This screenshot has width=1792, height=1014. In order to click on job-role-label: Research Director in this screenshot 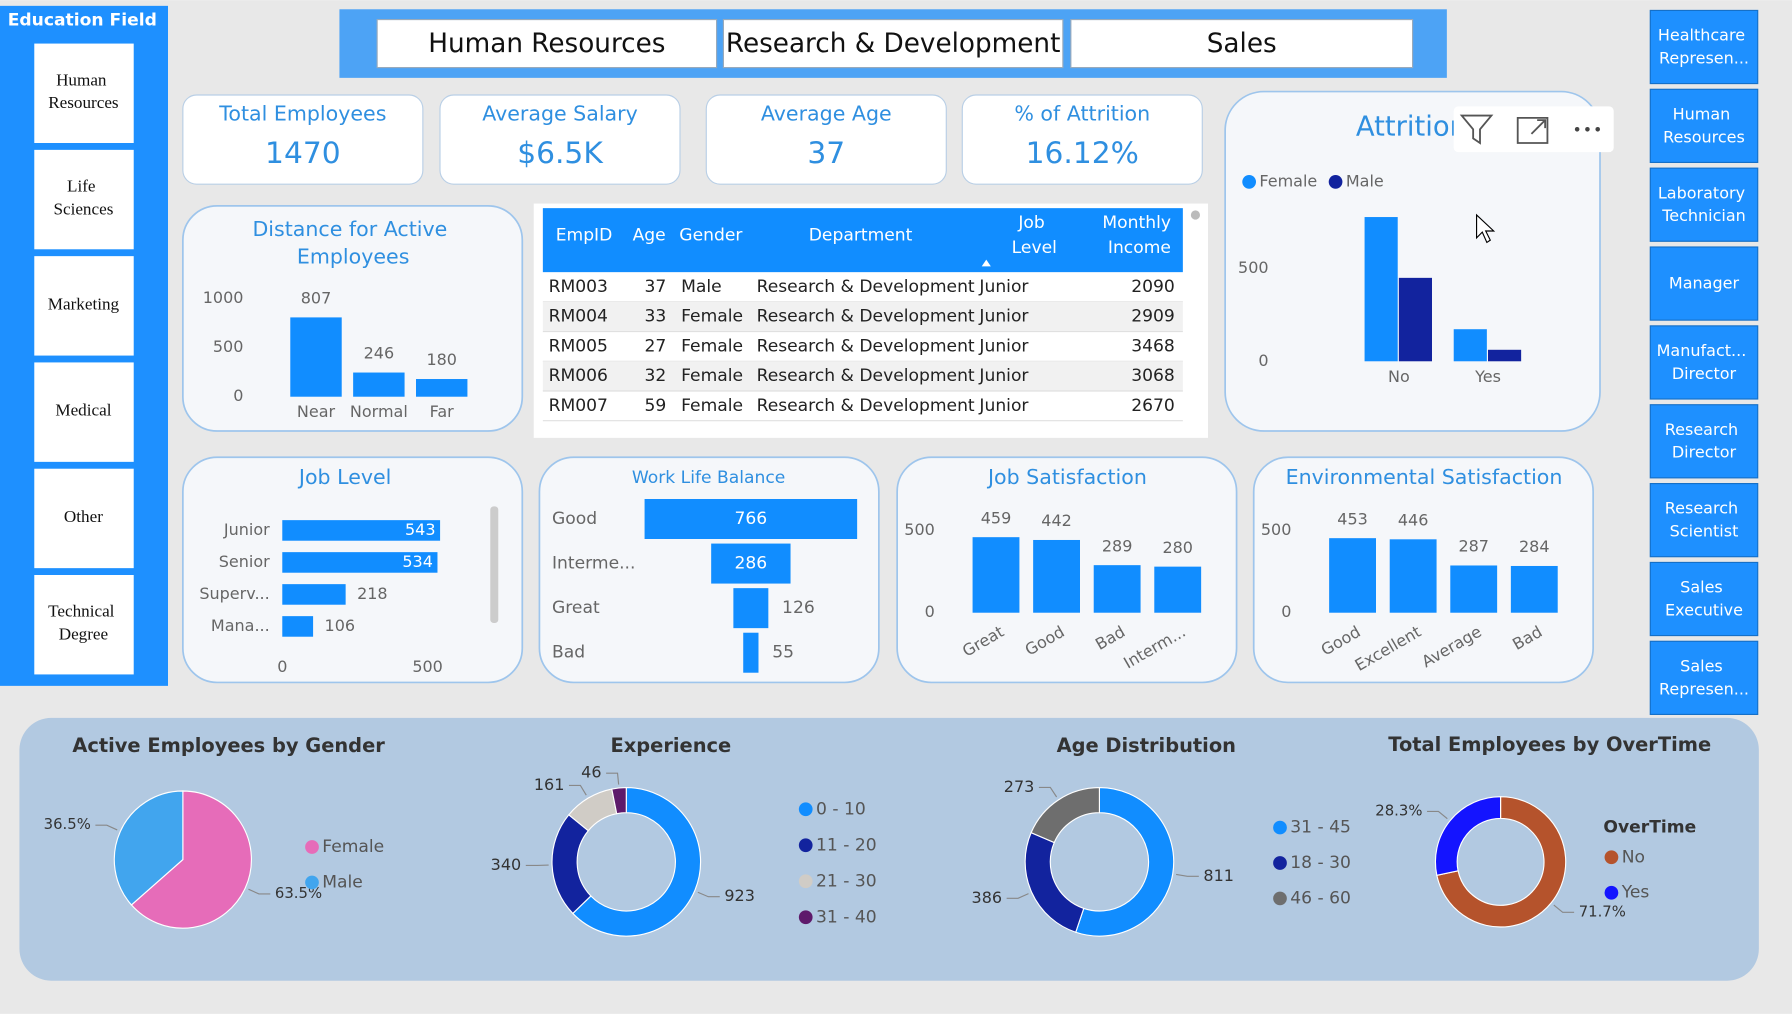, I will do `click(1704, 440)`.